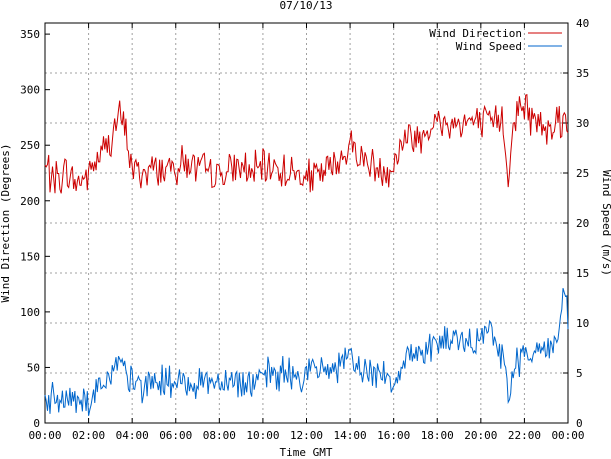 The width and height of the screenshot is (611, 459). Describe the element at coordinates (582, 73) in the screenshot. I see `y2-tick-label: 35` at that location.